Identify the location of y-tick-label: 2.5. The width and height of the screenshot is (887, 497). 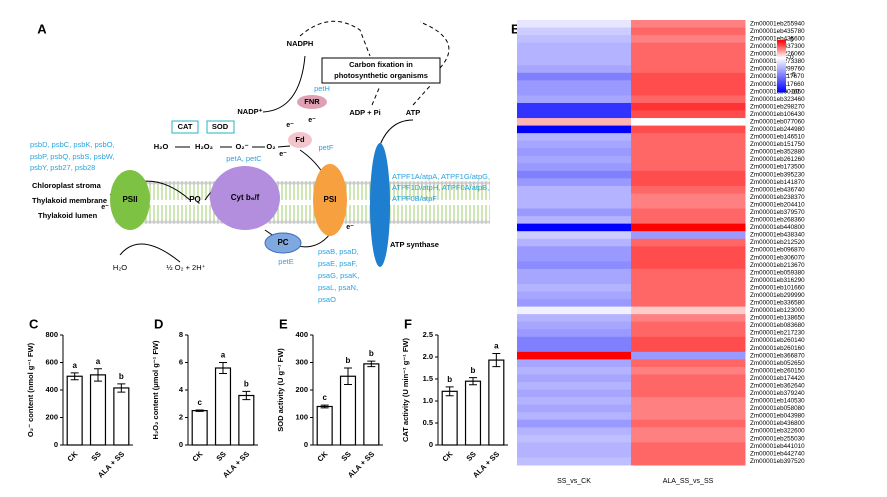
(428, 334).